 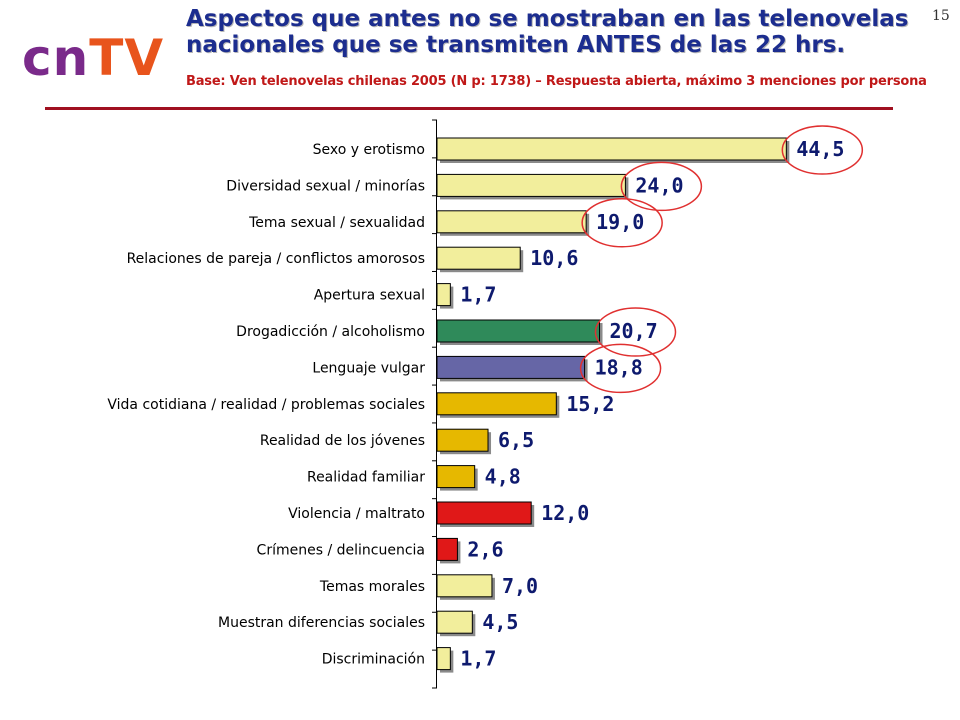 What do you see at coordinates (659, 185) in the screenshot?
I see `value-label: 24,0` at bounding box center [659, 185].